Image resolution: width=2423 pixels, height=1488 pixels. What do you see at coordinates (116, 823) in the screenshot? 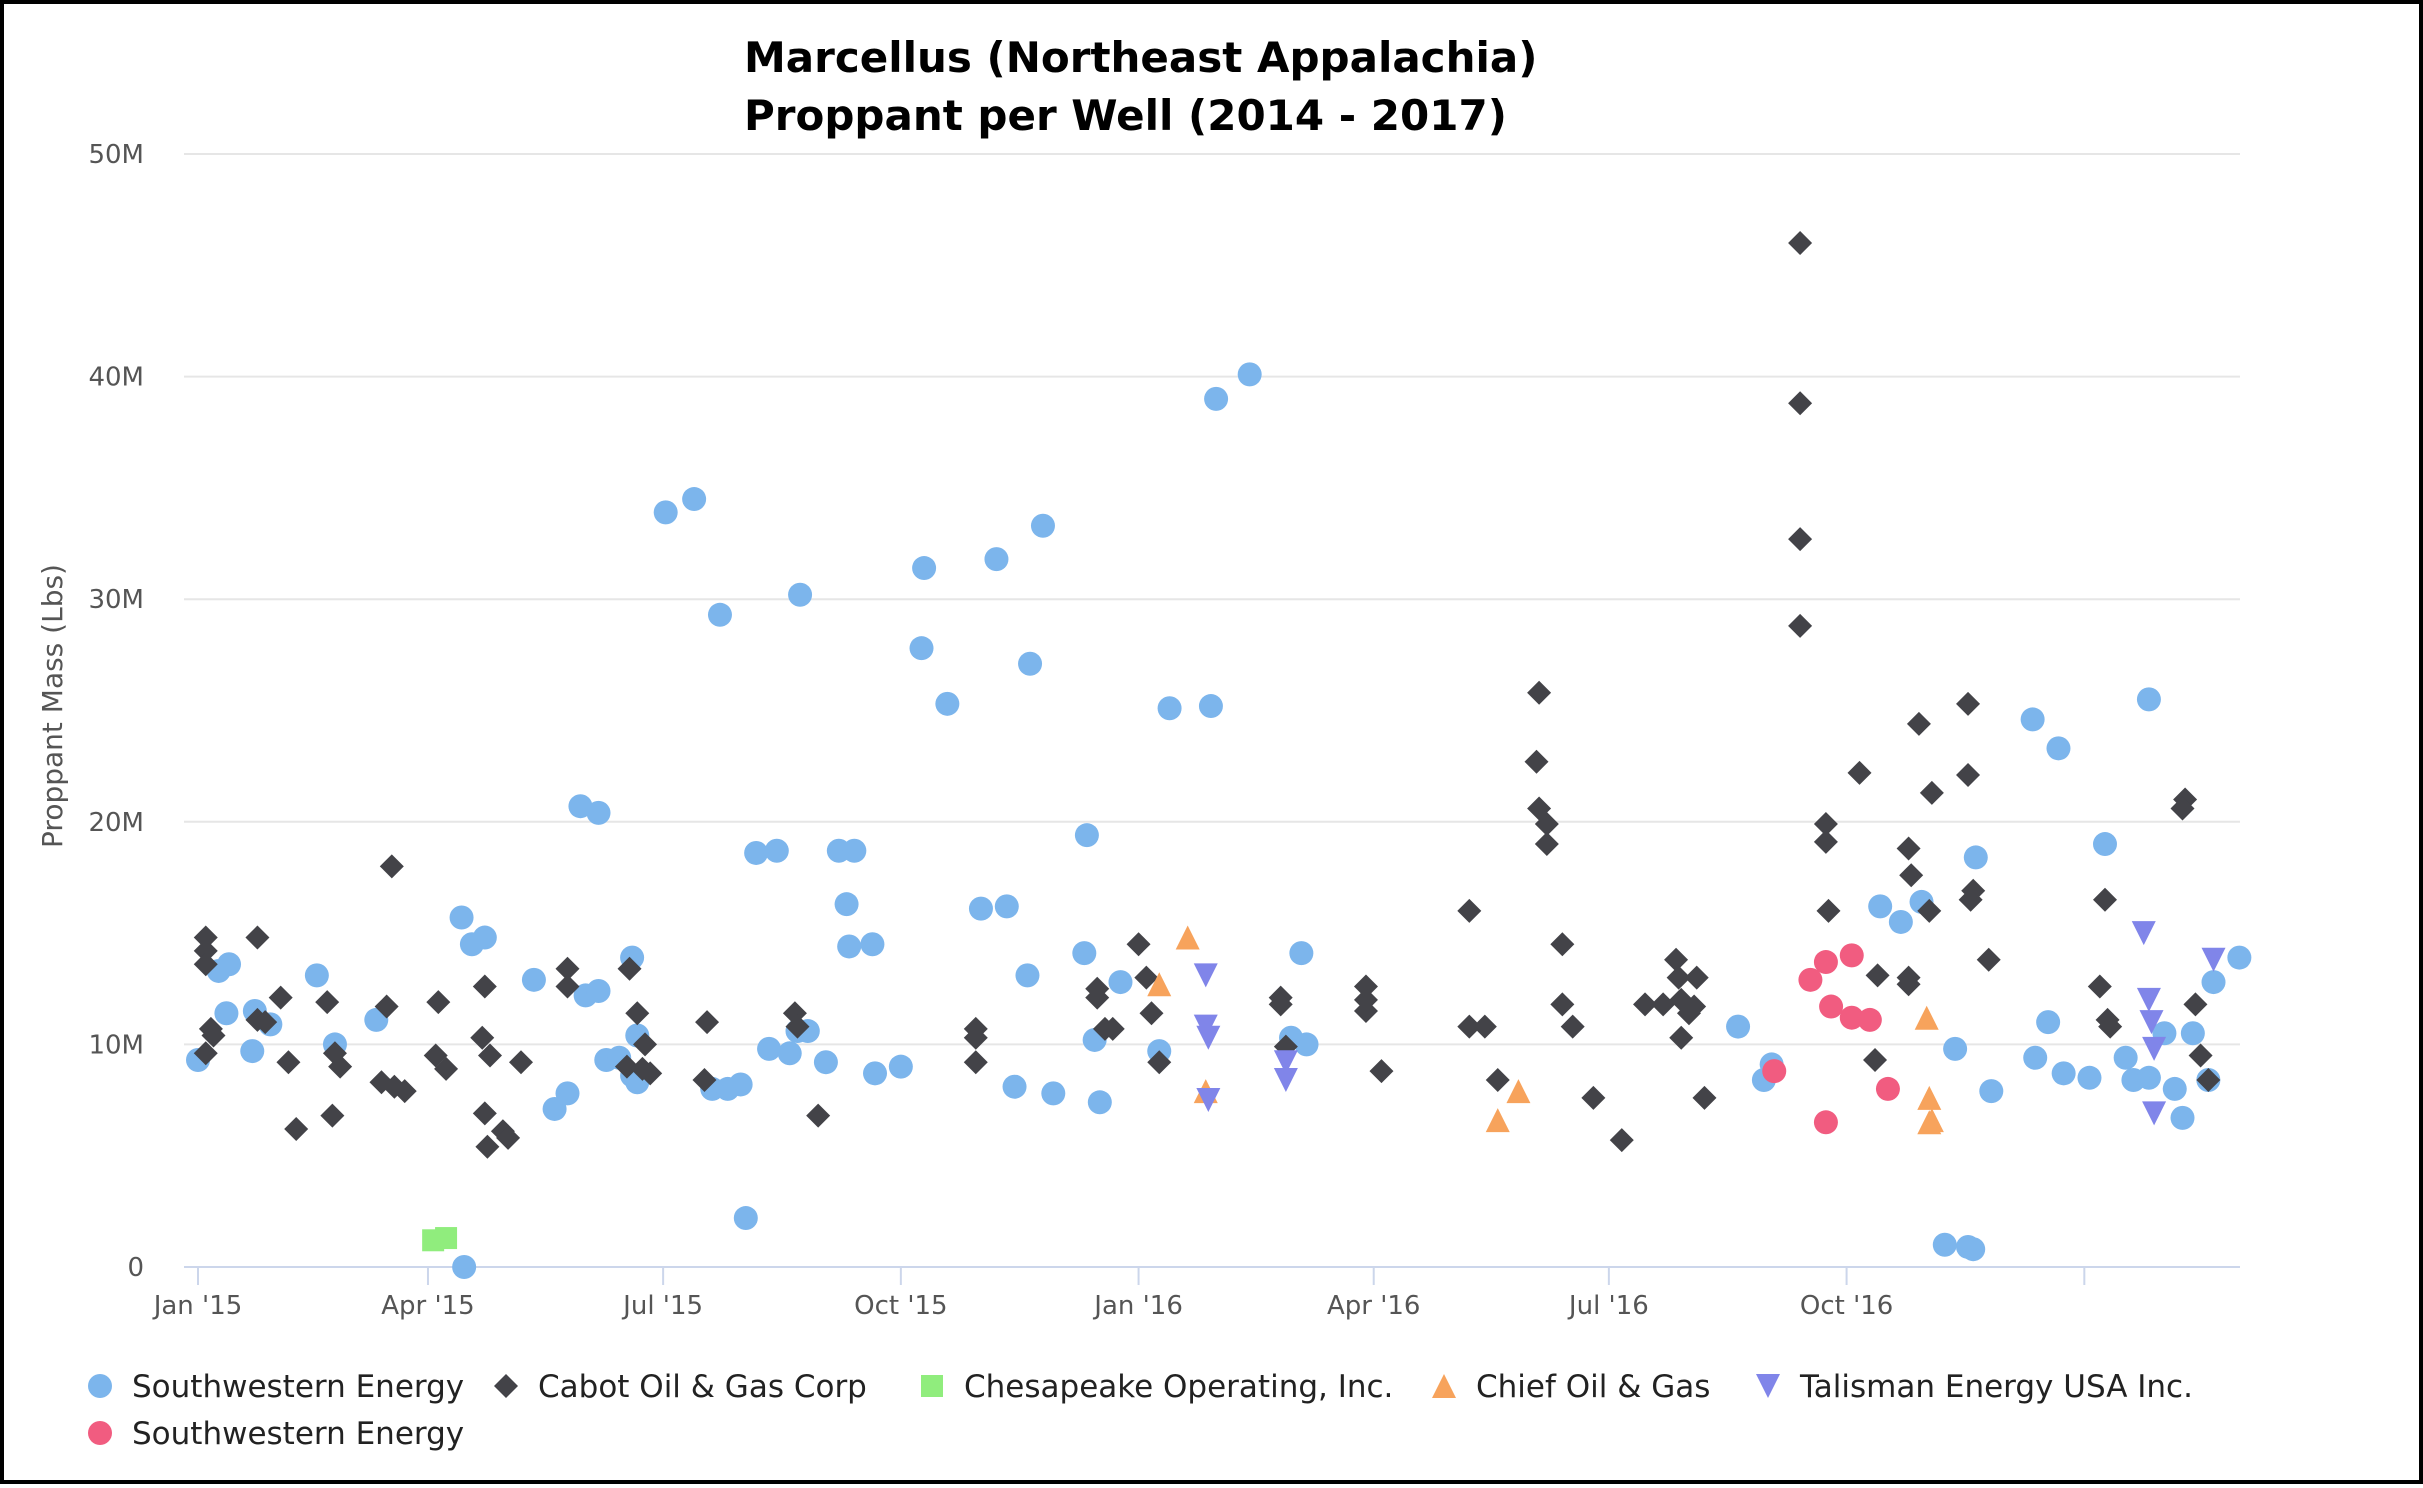
I see `y-tick-label: 20M` at bounding box center [116, 823].